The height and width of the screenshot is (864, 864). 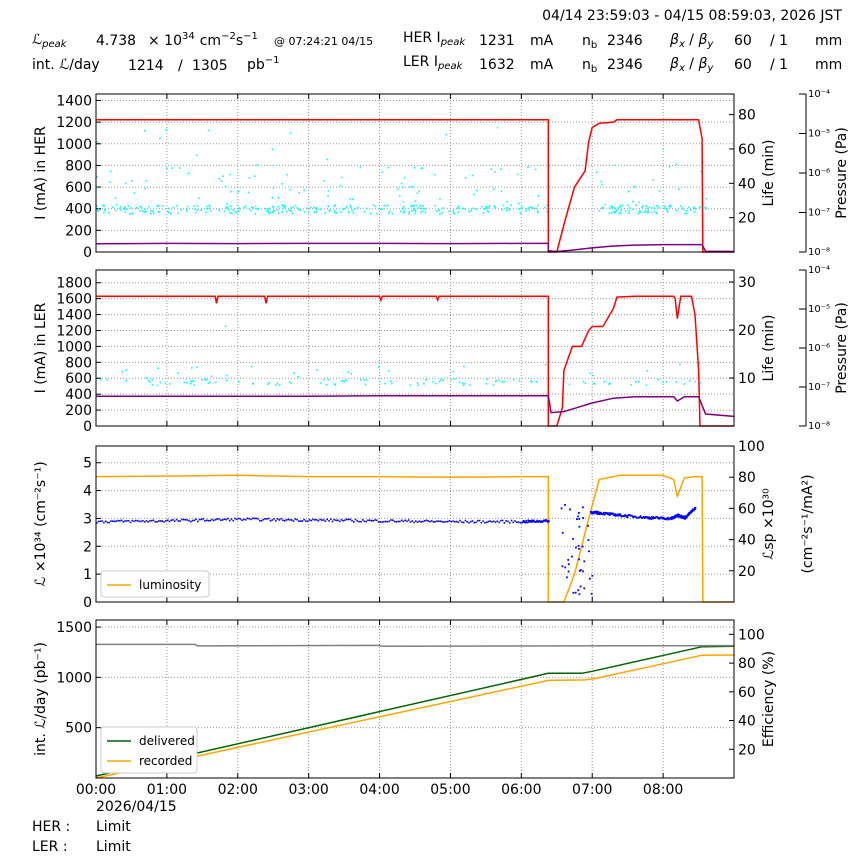 What do you see at coordinates (592, 790) in the screenshot?
I see `x-tick-label: 07:00` at bounding box center [592, 790].